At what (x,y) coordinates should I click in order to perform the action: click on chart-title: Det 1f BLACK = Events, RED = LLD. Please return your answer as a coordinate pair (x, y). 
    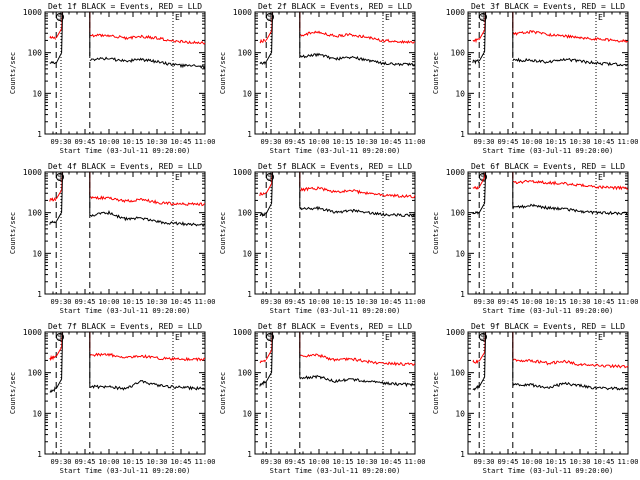
    Looking at the image, I should click on (125, 6).